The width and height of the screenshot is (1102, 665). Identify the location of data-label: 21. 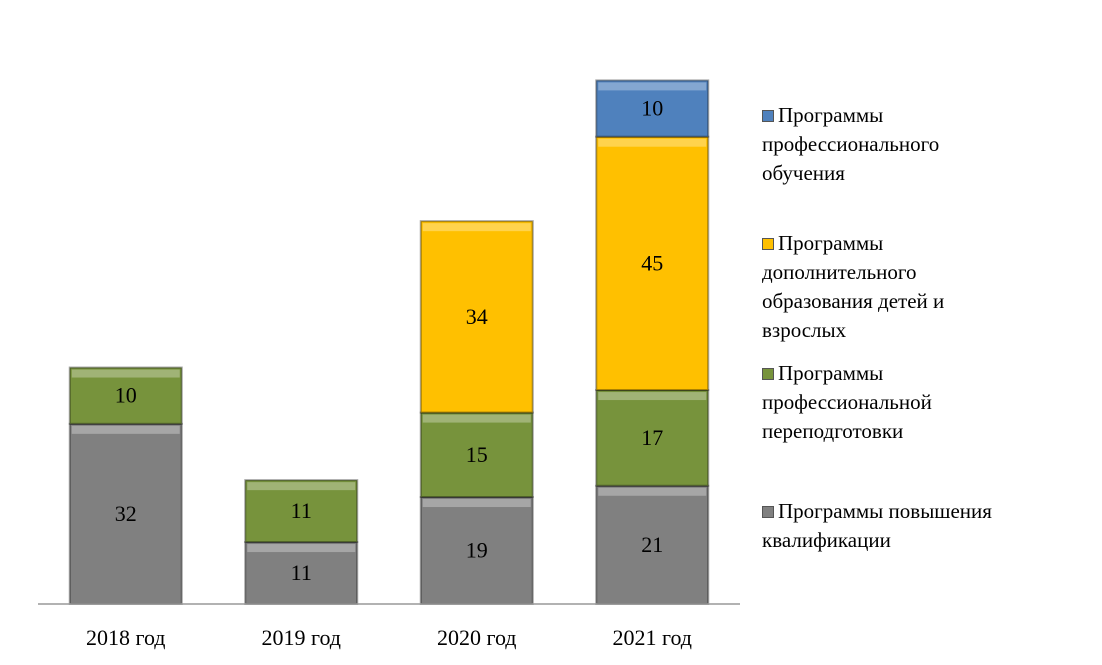
(652, 544).